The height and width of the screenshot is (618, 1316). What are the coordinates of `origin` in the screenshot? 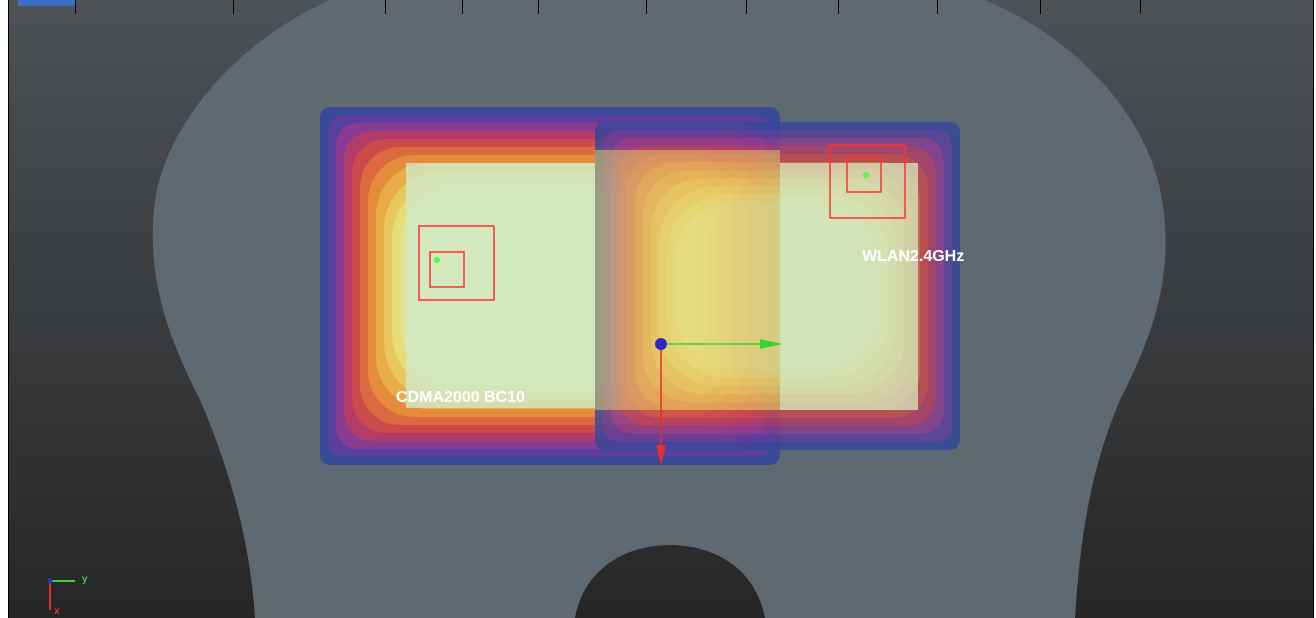 It's located at (661, 344).